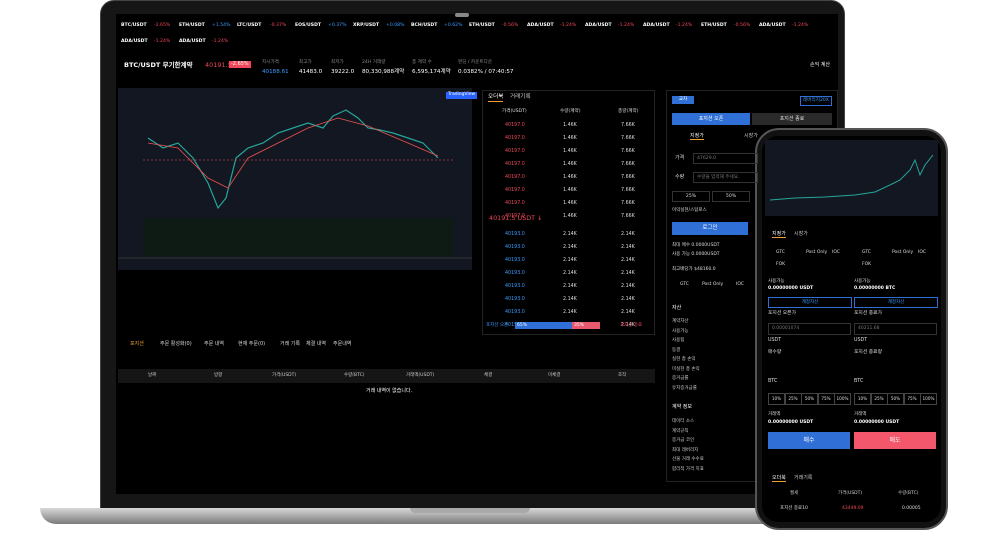 This screenshot has width=988, height=547. I want to click on ticker-pair: BTC/USDT, so click(134, 25).